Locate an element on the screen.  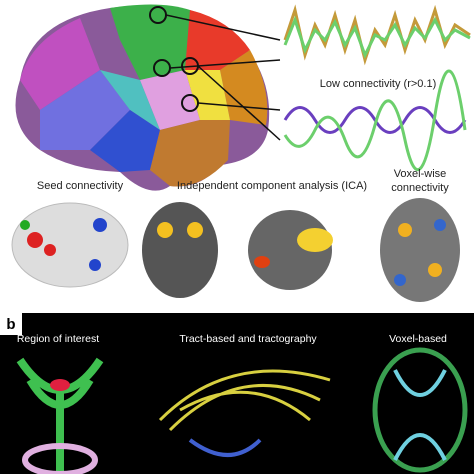
low-connectivity-label: Low connectivity (r>0.1) is located at coordinates (378, 84).